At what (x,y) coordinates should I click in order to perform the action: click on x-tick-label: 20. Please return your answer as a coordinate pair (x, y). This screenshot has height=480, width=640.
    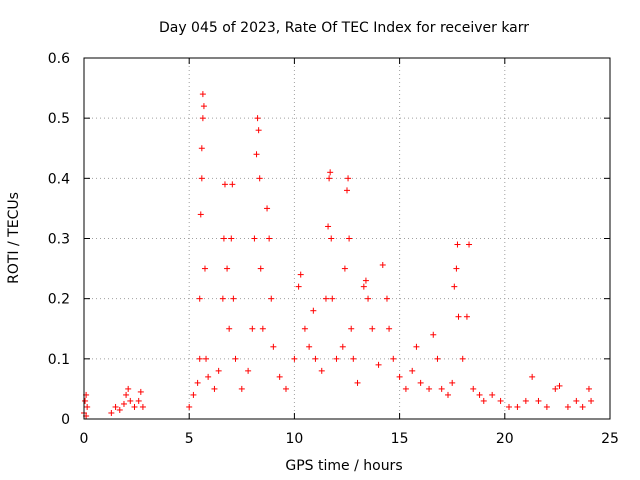
    Looking at the image, I should click on (505, 439).